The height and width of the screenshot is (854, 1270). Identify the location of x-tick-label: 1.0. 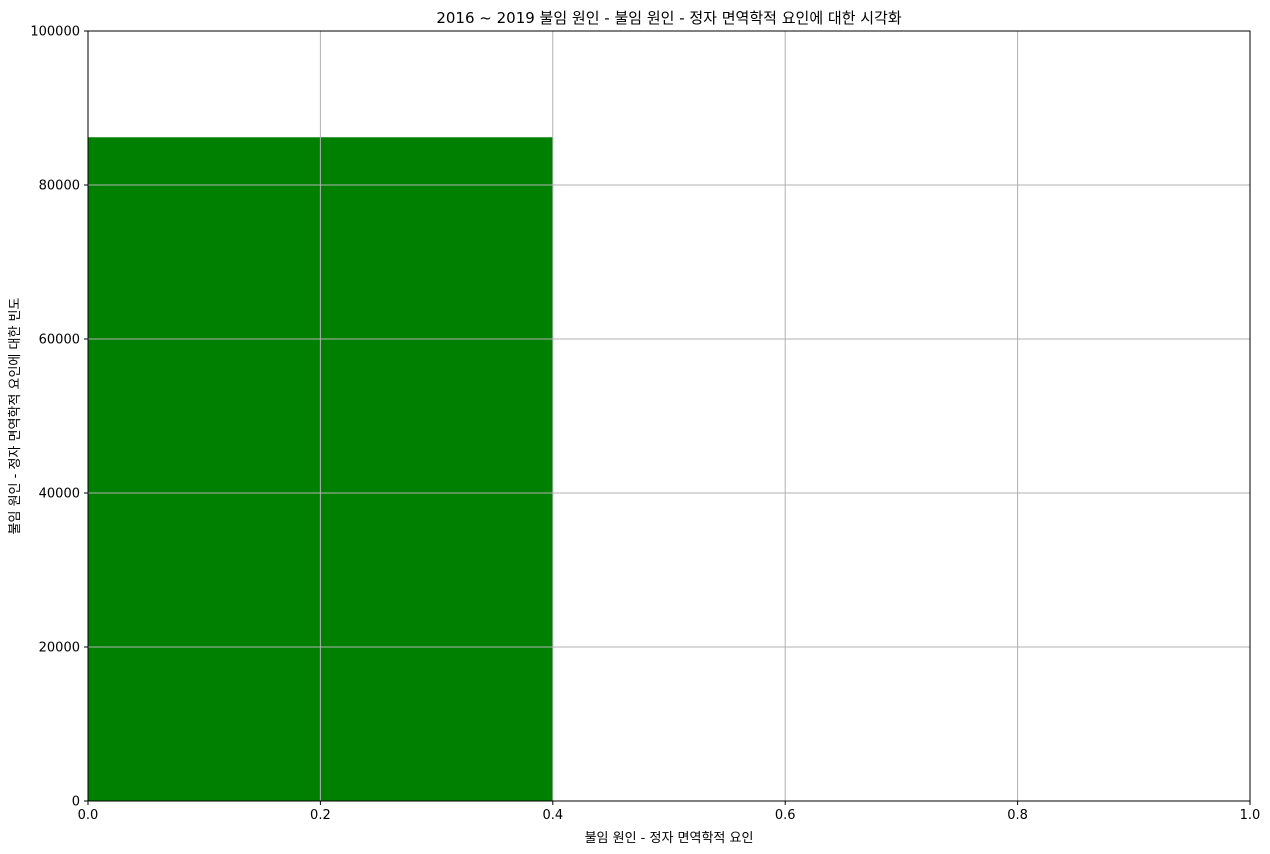
(1250, 815).